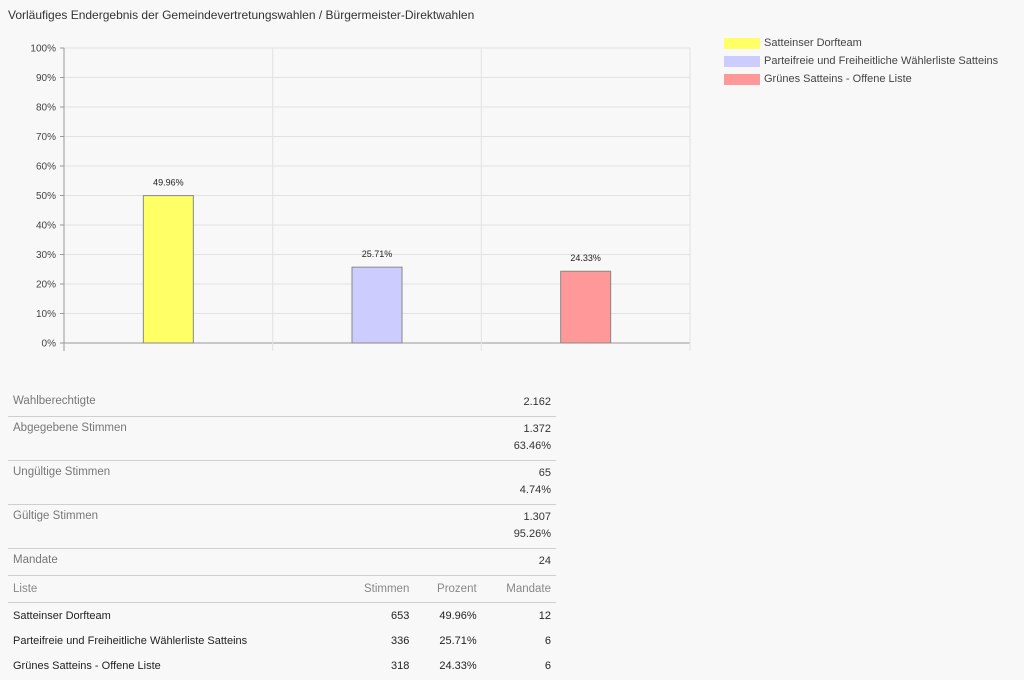  Describe the element at coordinates (532, 446) in the screenshot. I see `stat-percent: 63.46%` at that location.